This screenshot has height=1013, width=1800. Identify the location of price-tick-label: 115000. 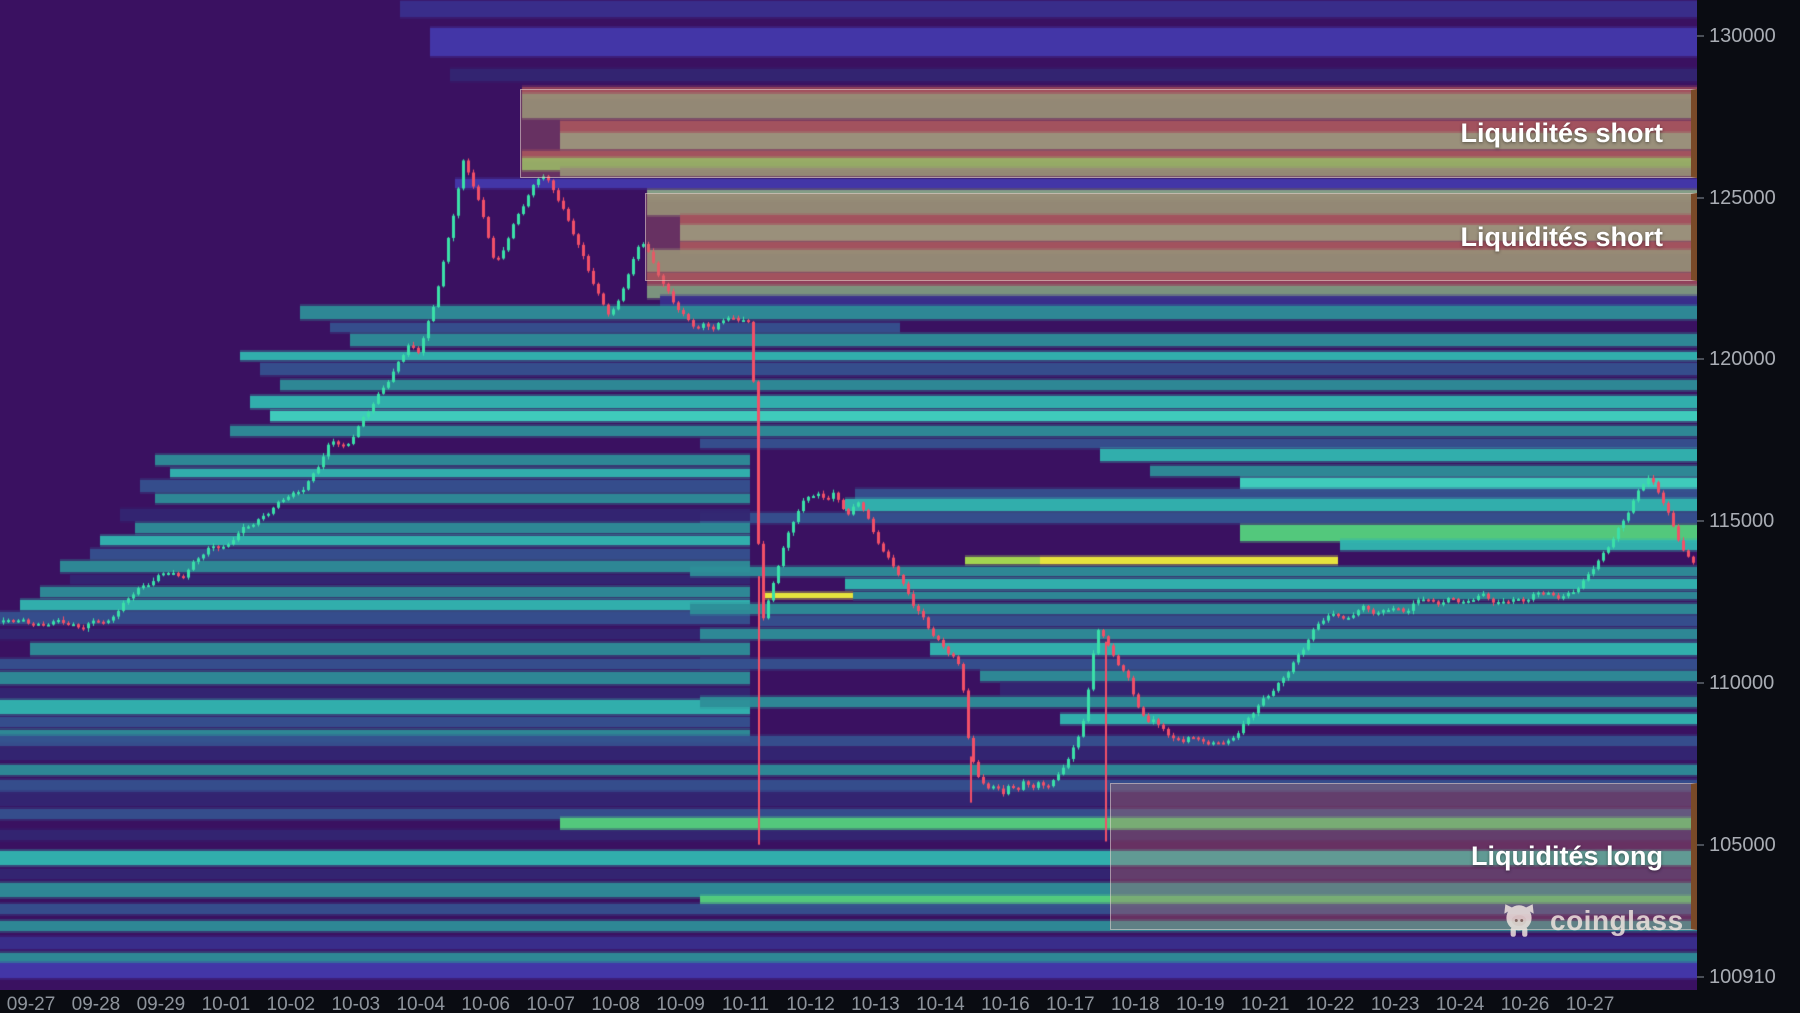
(1742, 521).